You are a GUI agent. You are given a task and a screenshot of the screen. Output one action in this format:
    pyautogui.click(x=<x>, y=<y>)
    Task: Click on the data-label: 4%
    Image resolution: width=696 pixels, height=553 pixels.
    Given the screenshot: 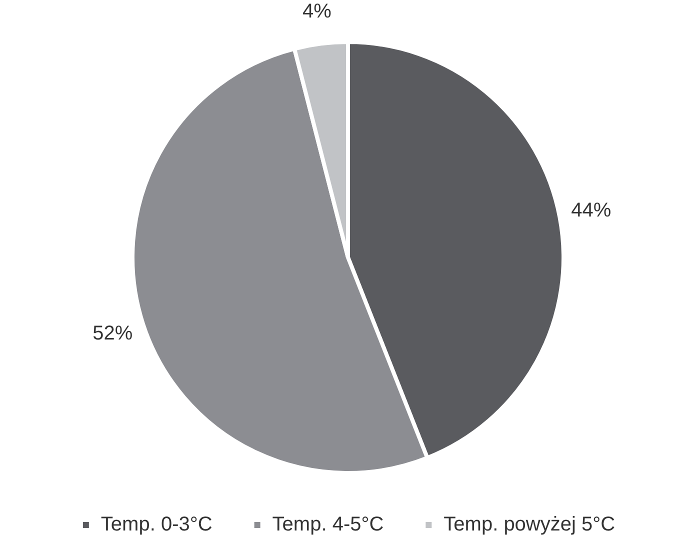 What is the action you would take?
    pyautogui.click(x=317, y=11)
    